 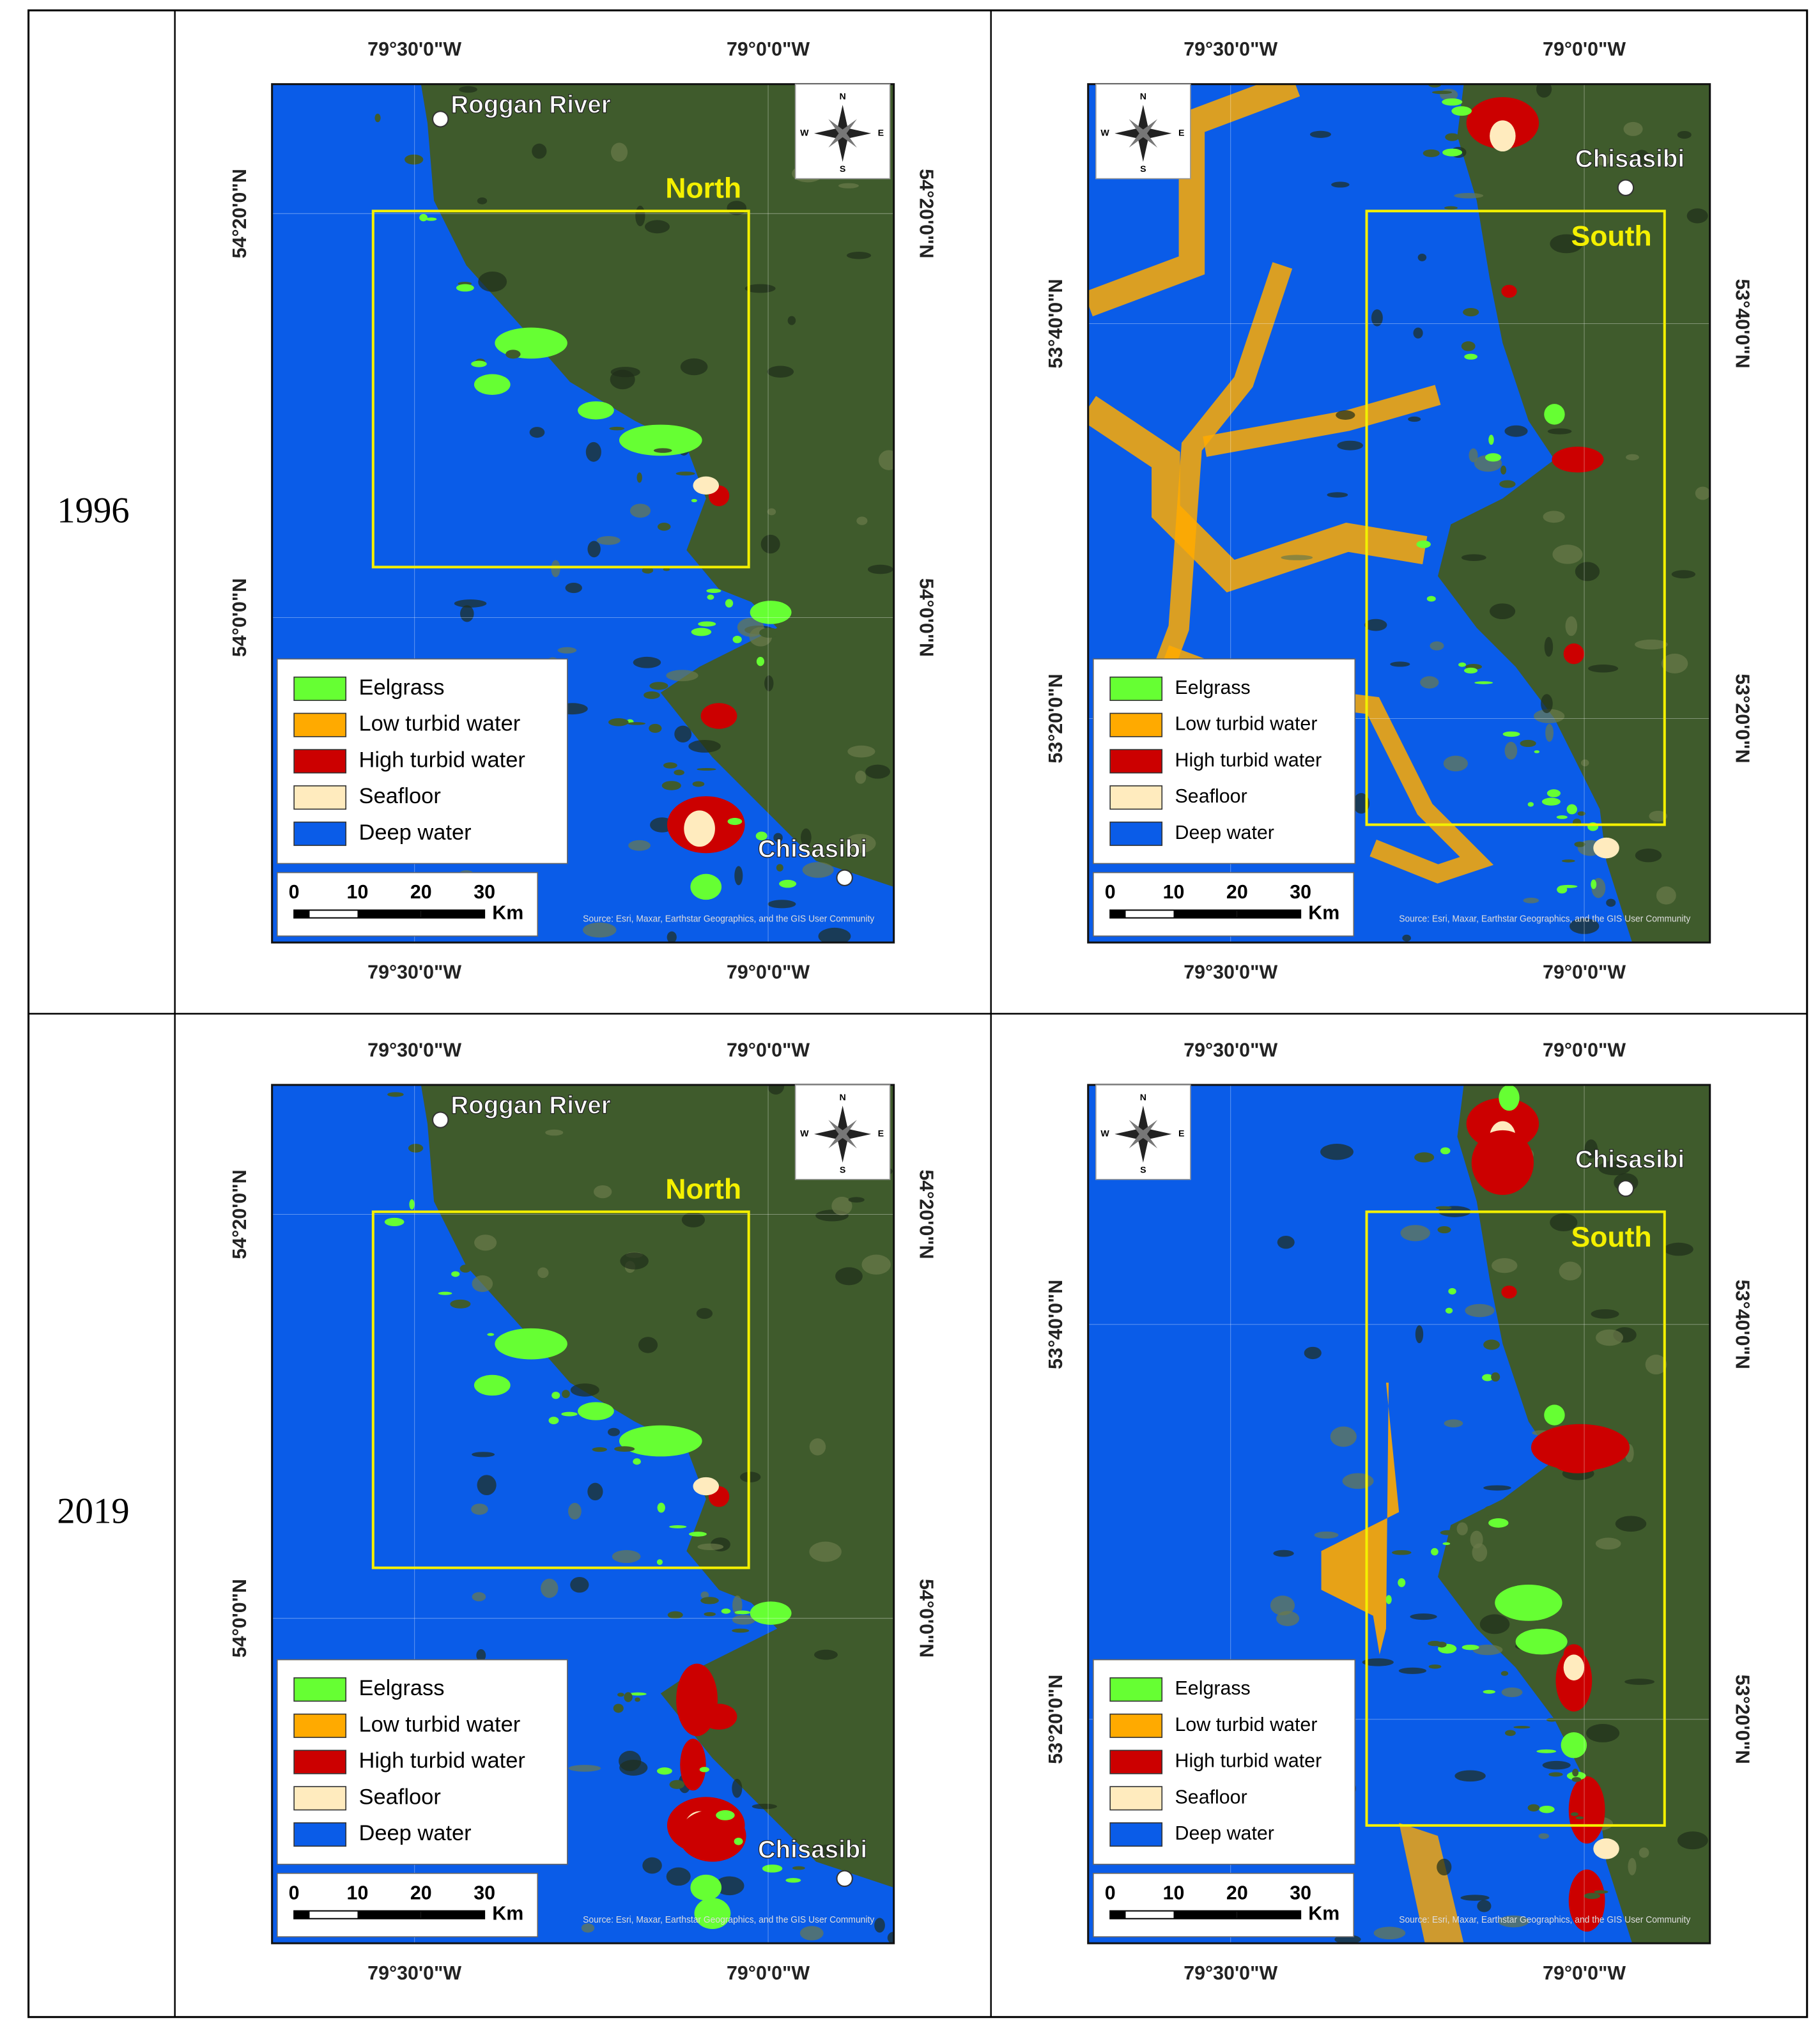 What do you see at coordinates (442, 1761) in the screenshot?
I see `legend-label: High turbid water` at bounding box center [442, 1761].